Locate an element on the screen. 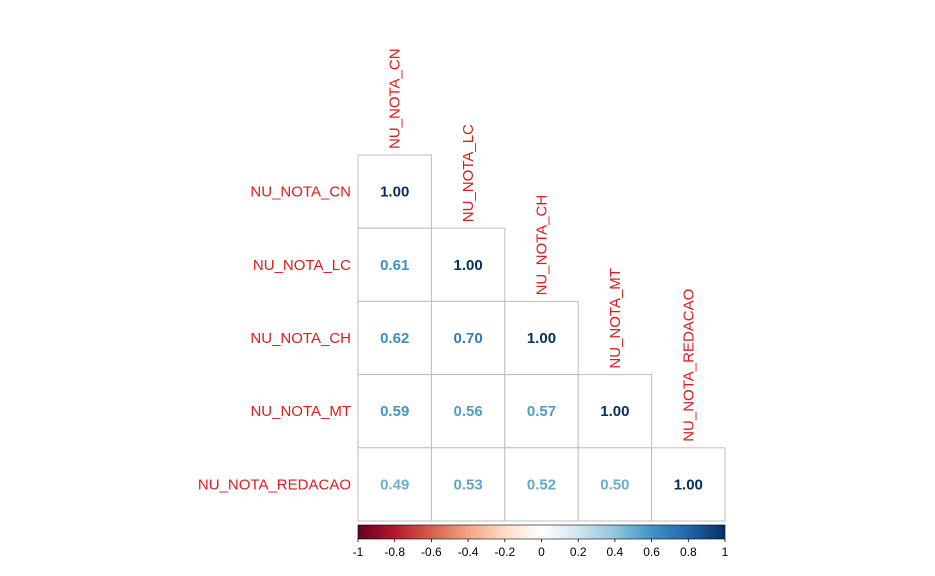  colorbar-tick-label: 0.4 is located at coordinates (615, 552).